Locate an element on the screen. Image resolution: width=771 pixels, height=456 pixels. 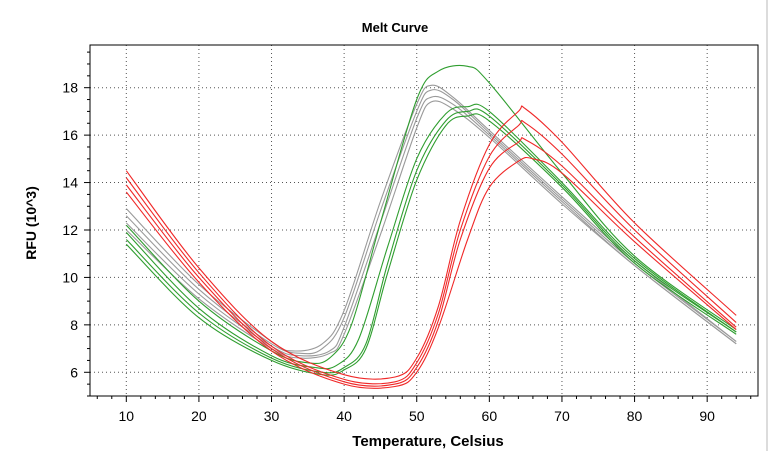
x-tick-label: 80 is located at coordinates (635, 416).